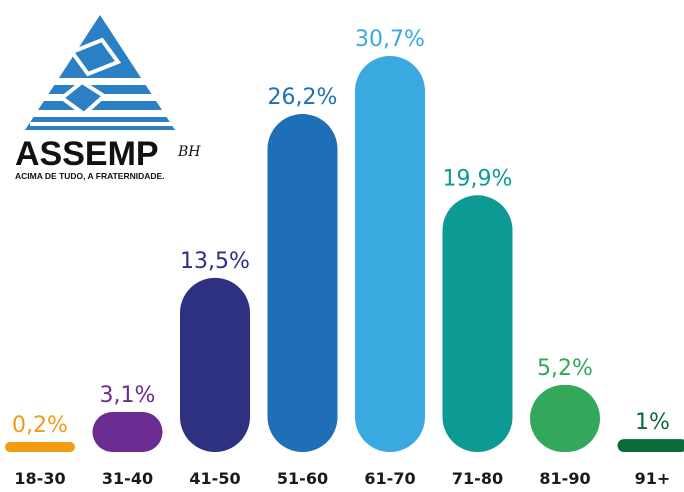 The image size is (684, 492). What do you see at coordinates (102, 72) in the screenshot?
I see `logo-emblem` at bounding box center [102, 72].